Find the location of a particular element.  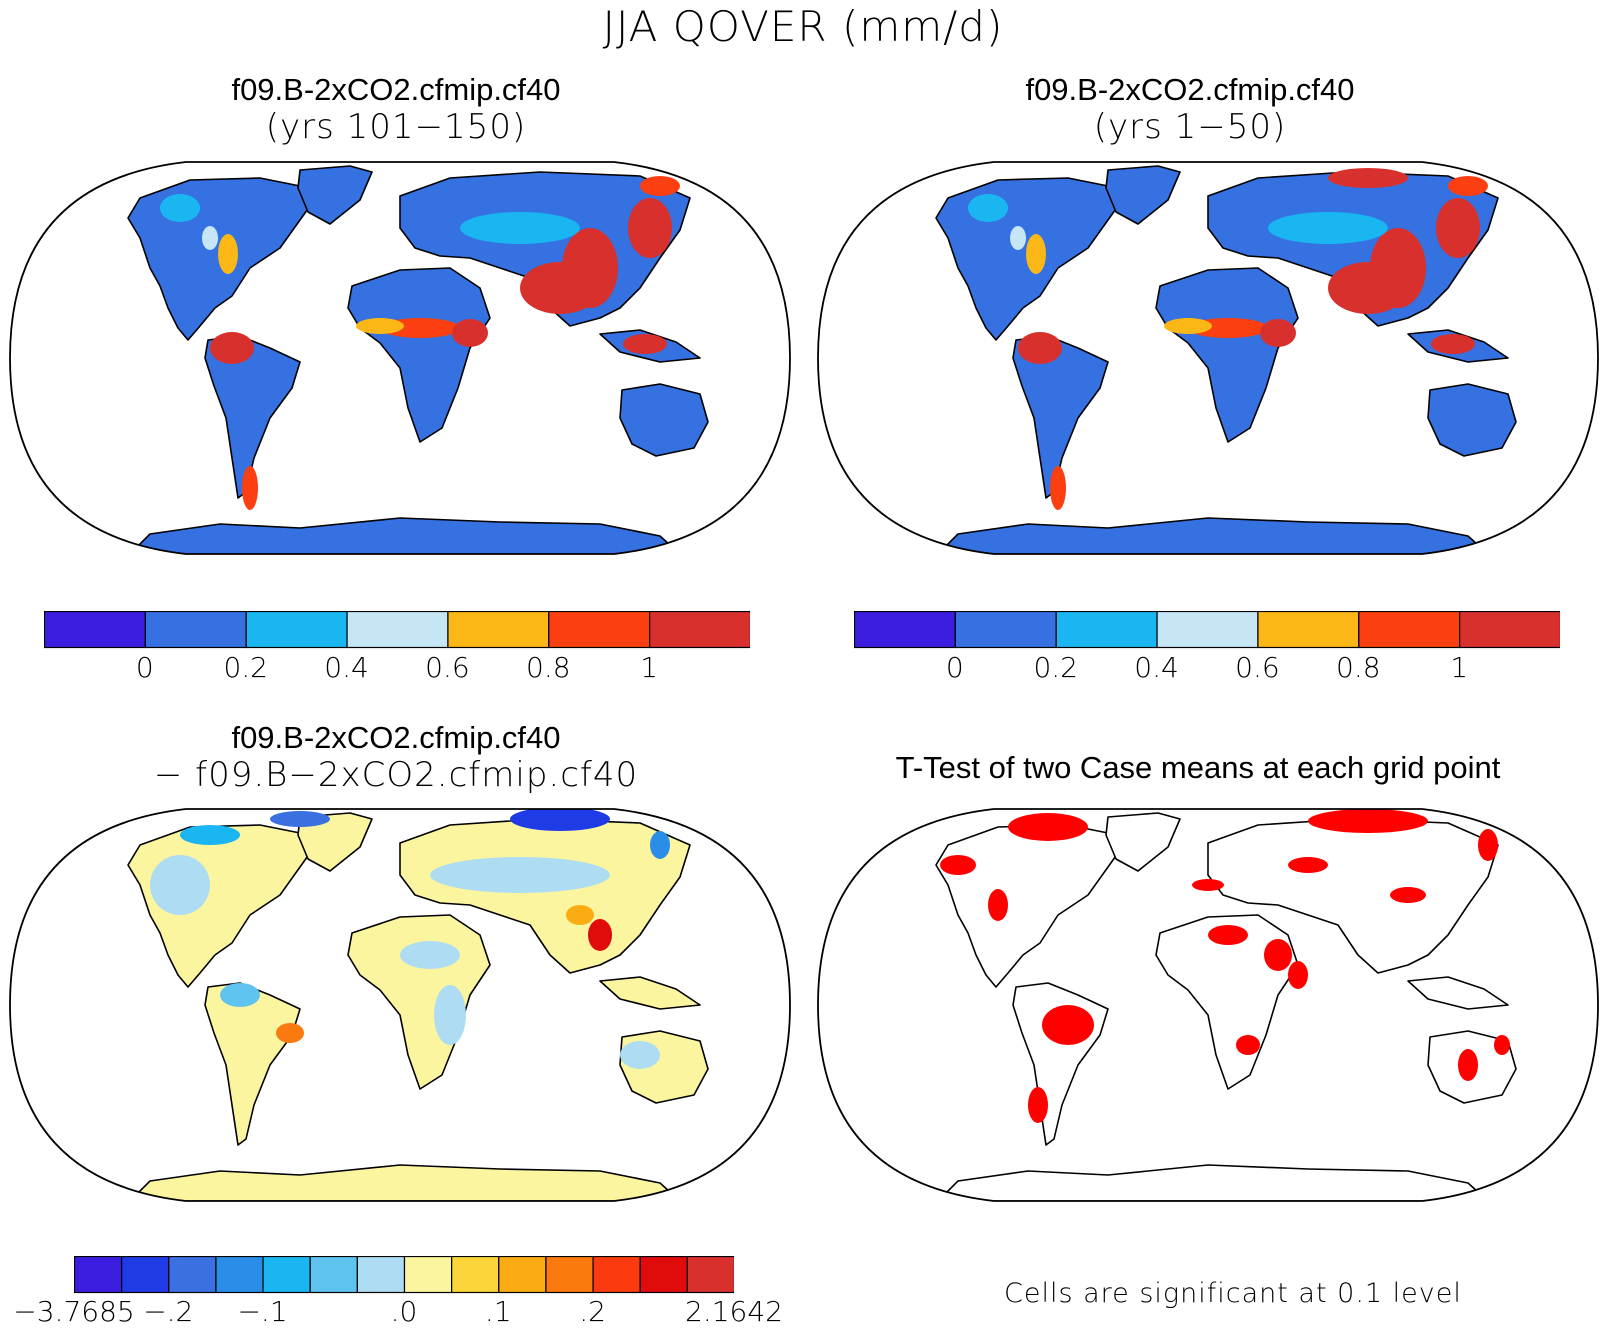

figure-title: JJA QOVER (mm/d) is located at coordinates (803, 26).